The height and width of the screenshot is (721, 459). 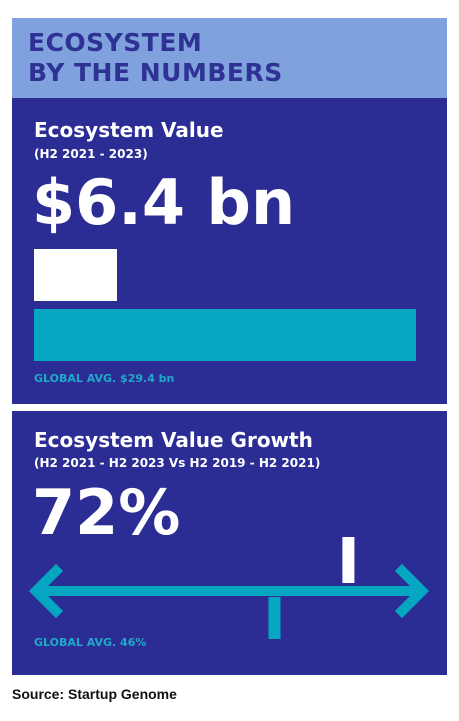 I want to click on chart2-headline: 72%, so click(x=106, y=512).